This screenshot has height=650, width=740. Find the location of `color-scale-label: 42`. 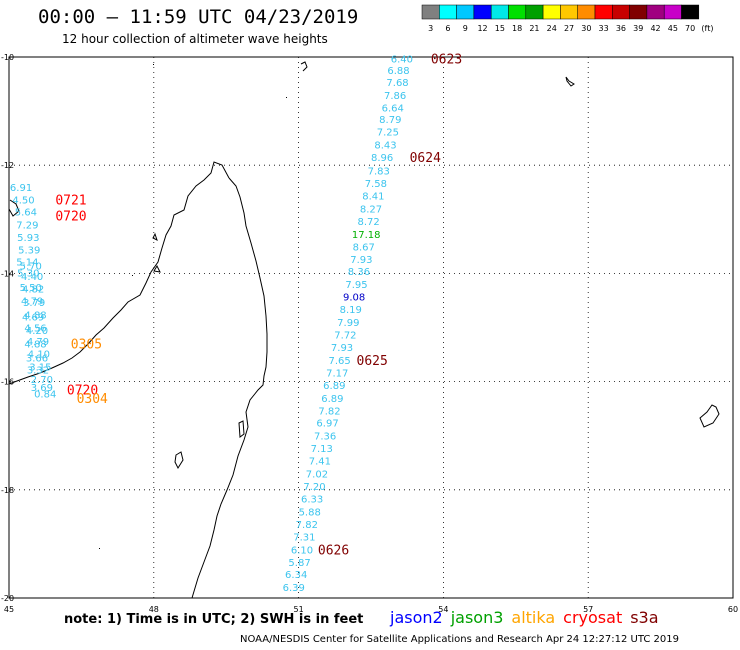

color-scale-label: 42 is located at coordinates (655, 28).